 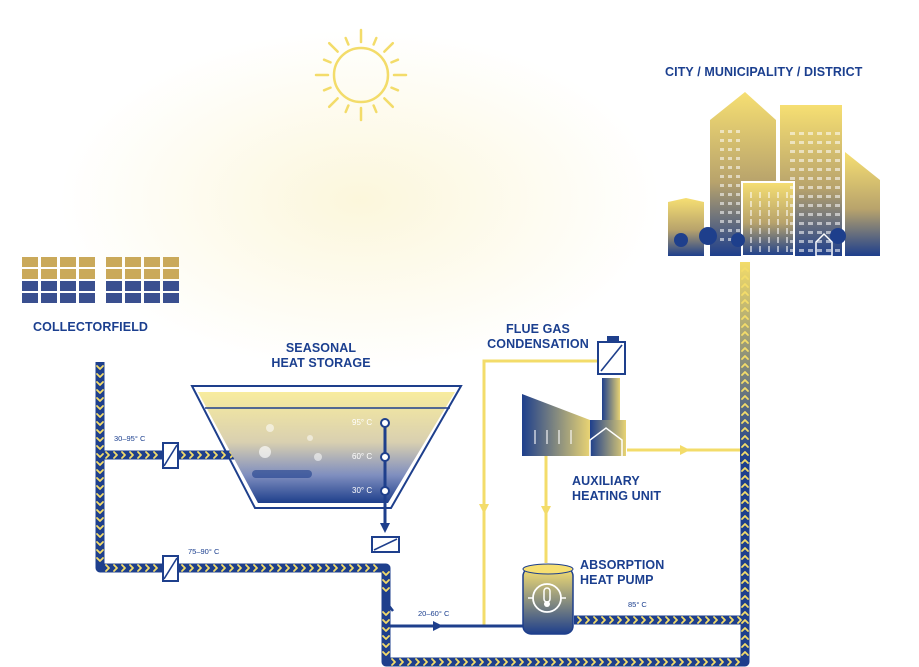 I want to click on temp-storage-mid: 60° C, so click(x=362, y=456).